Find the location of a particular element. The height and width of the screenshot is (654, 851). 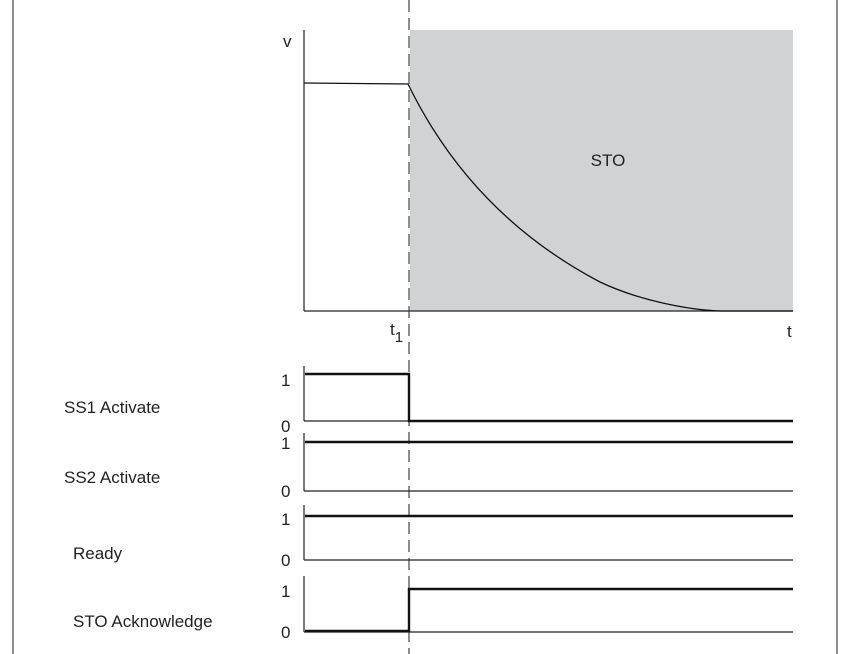

t1-marker-label: t1 is located at coordinates (396, 333).